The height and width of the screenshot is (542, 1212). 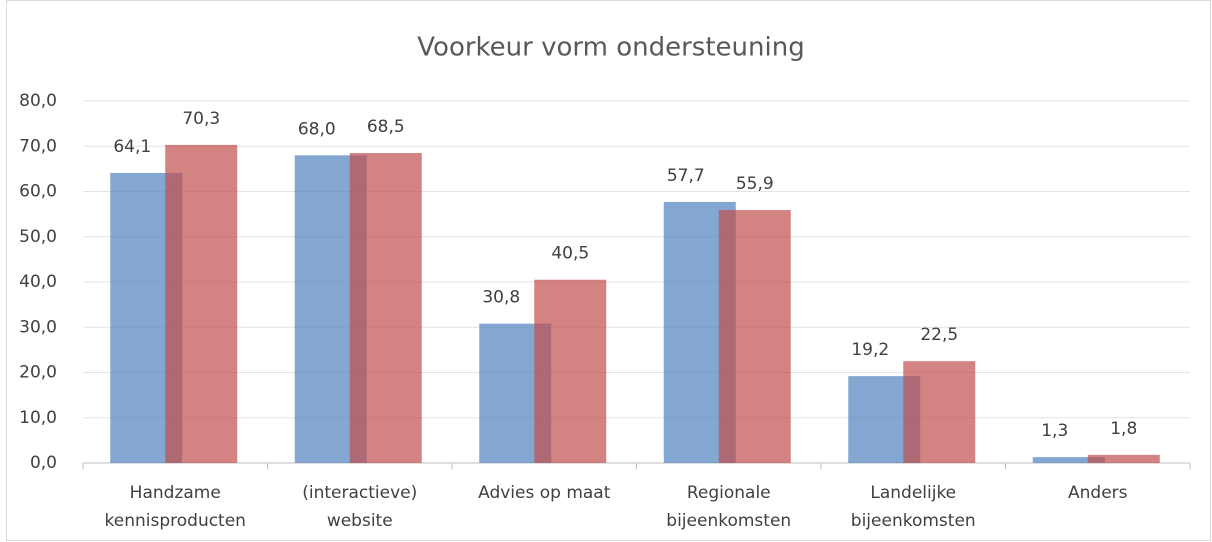 What do you see at coordinates (939, 335) in the screenshot?
I see `data-label: 22,5` at bounding box center [939, 335].